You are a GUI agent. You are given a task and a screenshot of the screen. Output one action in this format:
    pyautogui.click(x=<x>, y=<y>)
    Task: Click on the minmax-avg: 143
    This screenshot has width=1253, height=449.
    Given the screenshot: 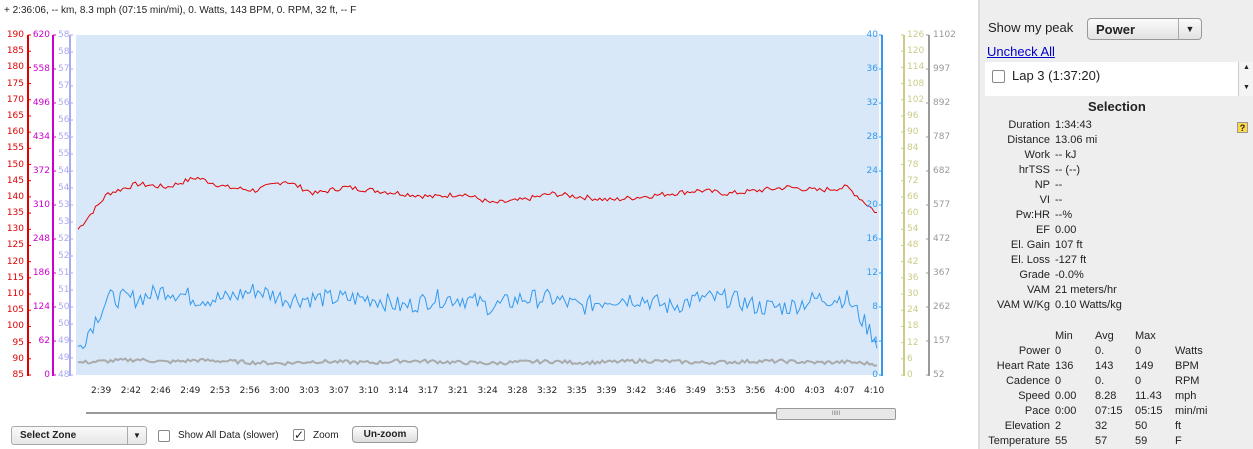 What is the action you would take?
    pyautogui.click(x=1104, y=366)
    